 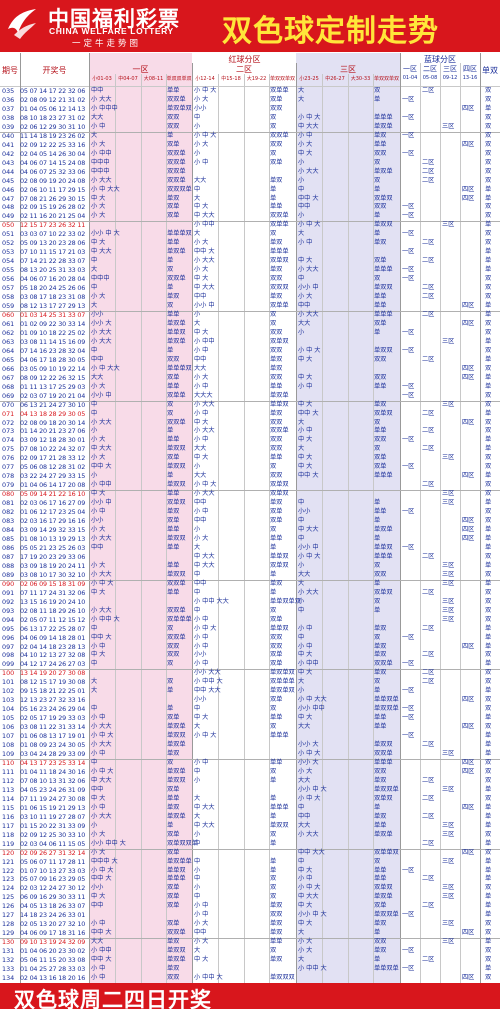 What do you see at coordinates (53, 700) in the screenshot?
I see `draw-numbers: 12 13 23 27 32 33 16` at bounding box center [53, 700].